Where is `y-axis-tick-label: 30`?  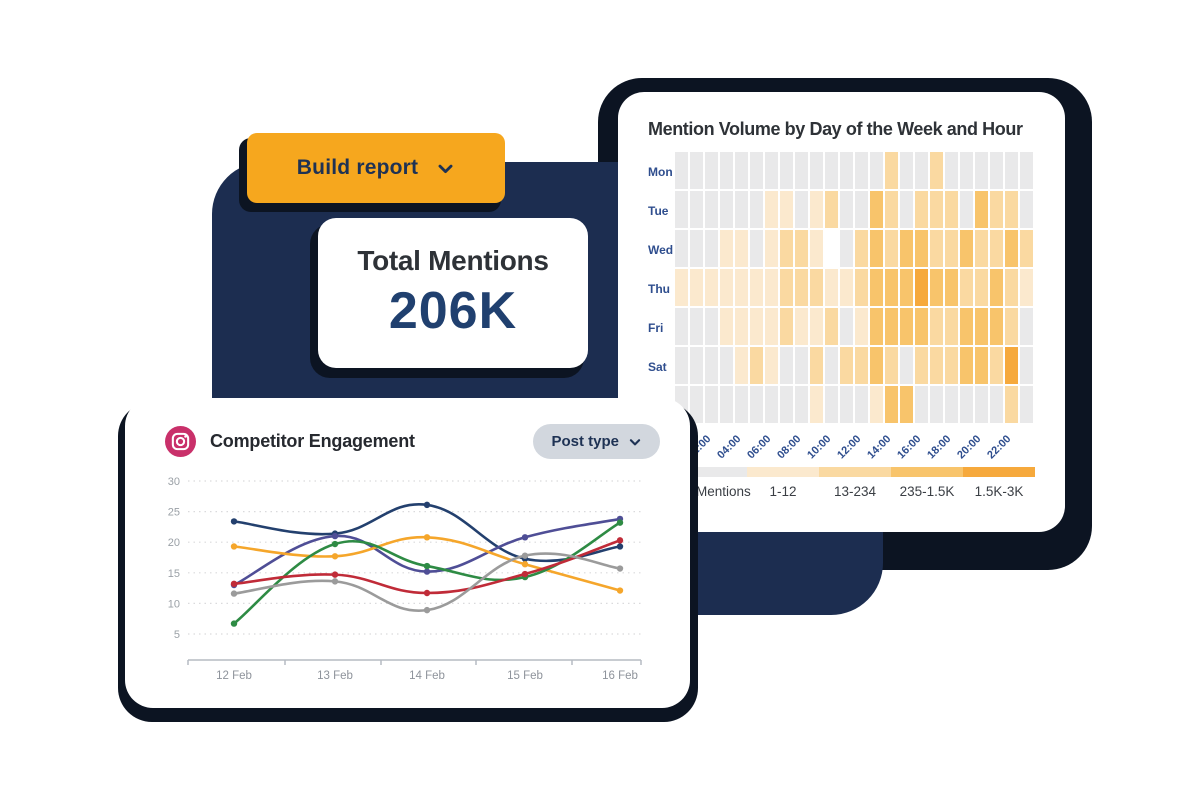
y-axis-tick-label: 30 is located at coordinates (174, 482).